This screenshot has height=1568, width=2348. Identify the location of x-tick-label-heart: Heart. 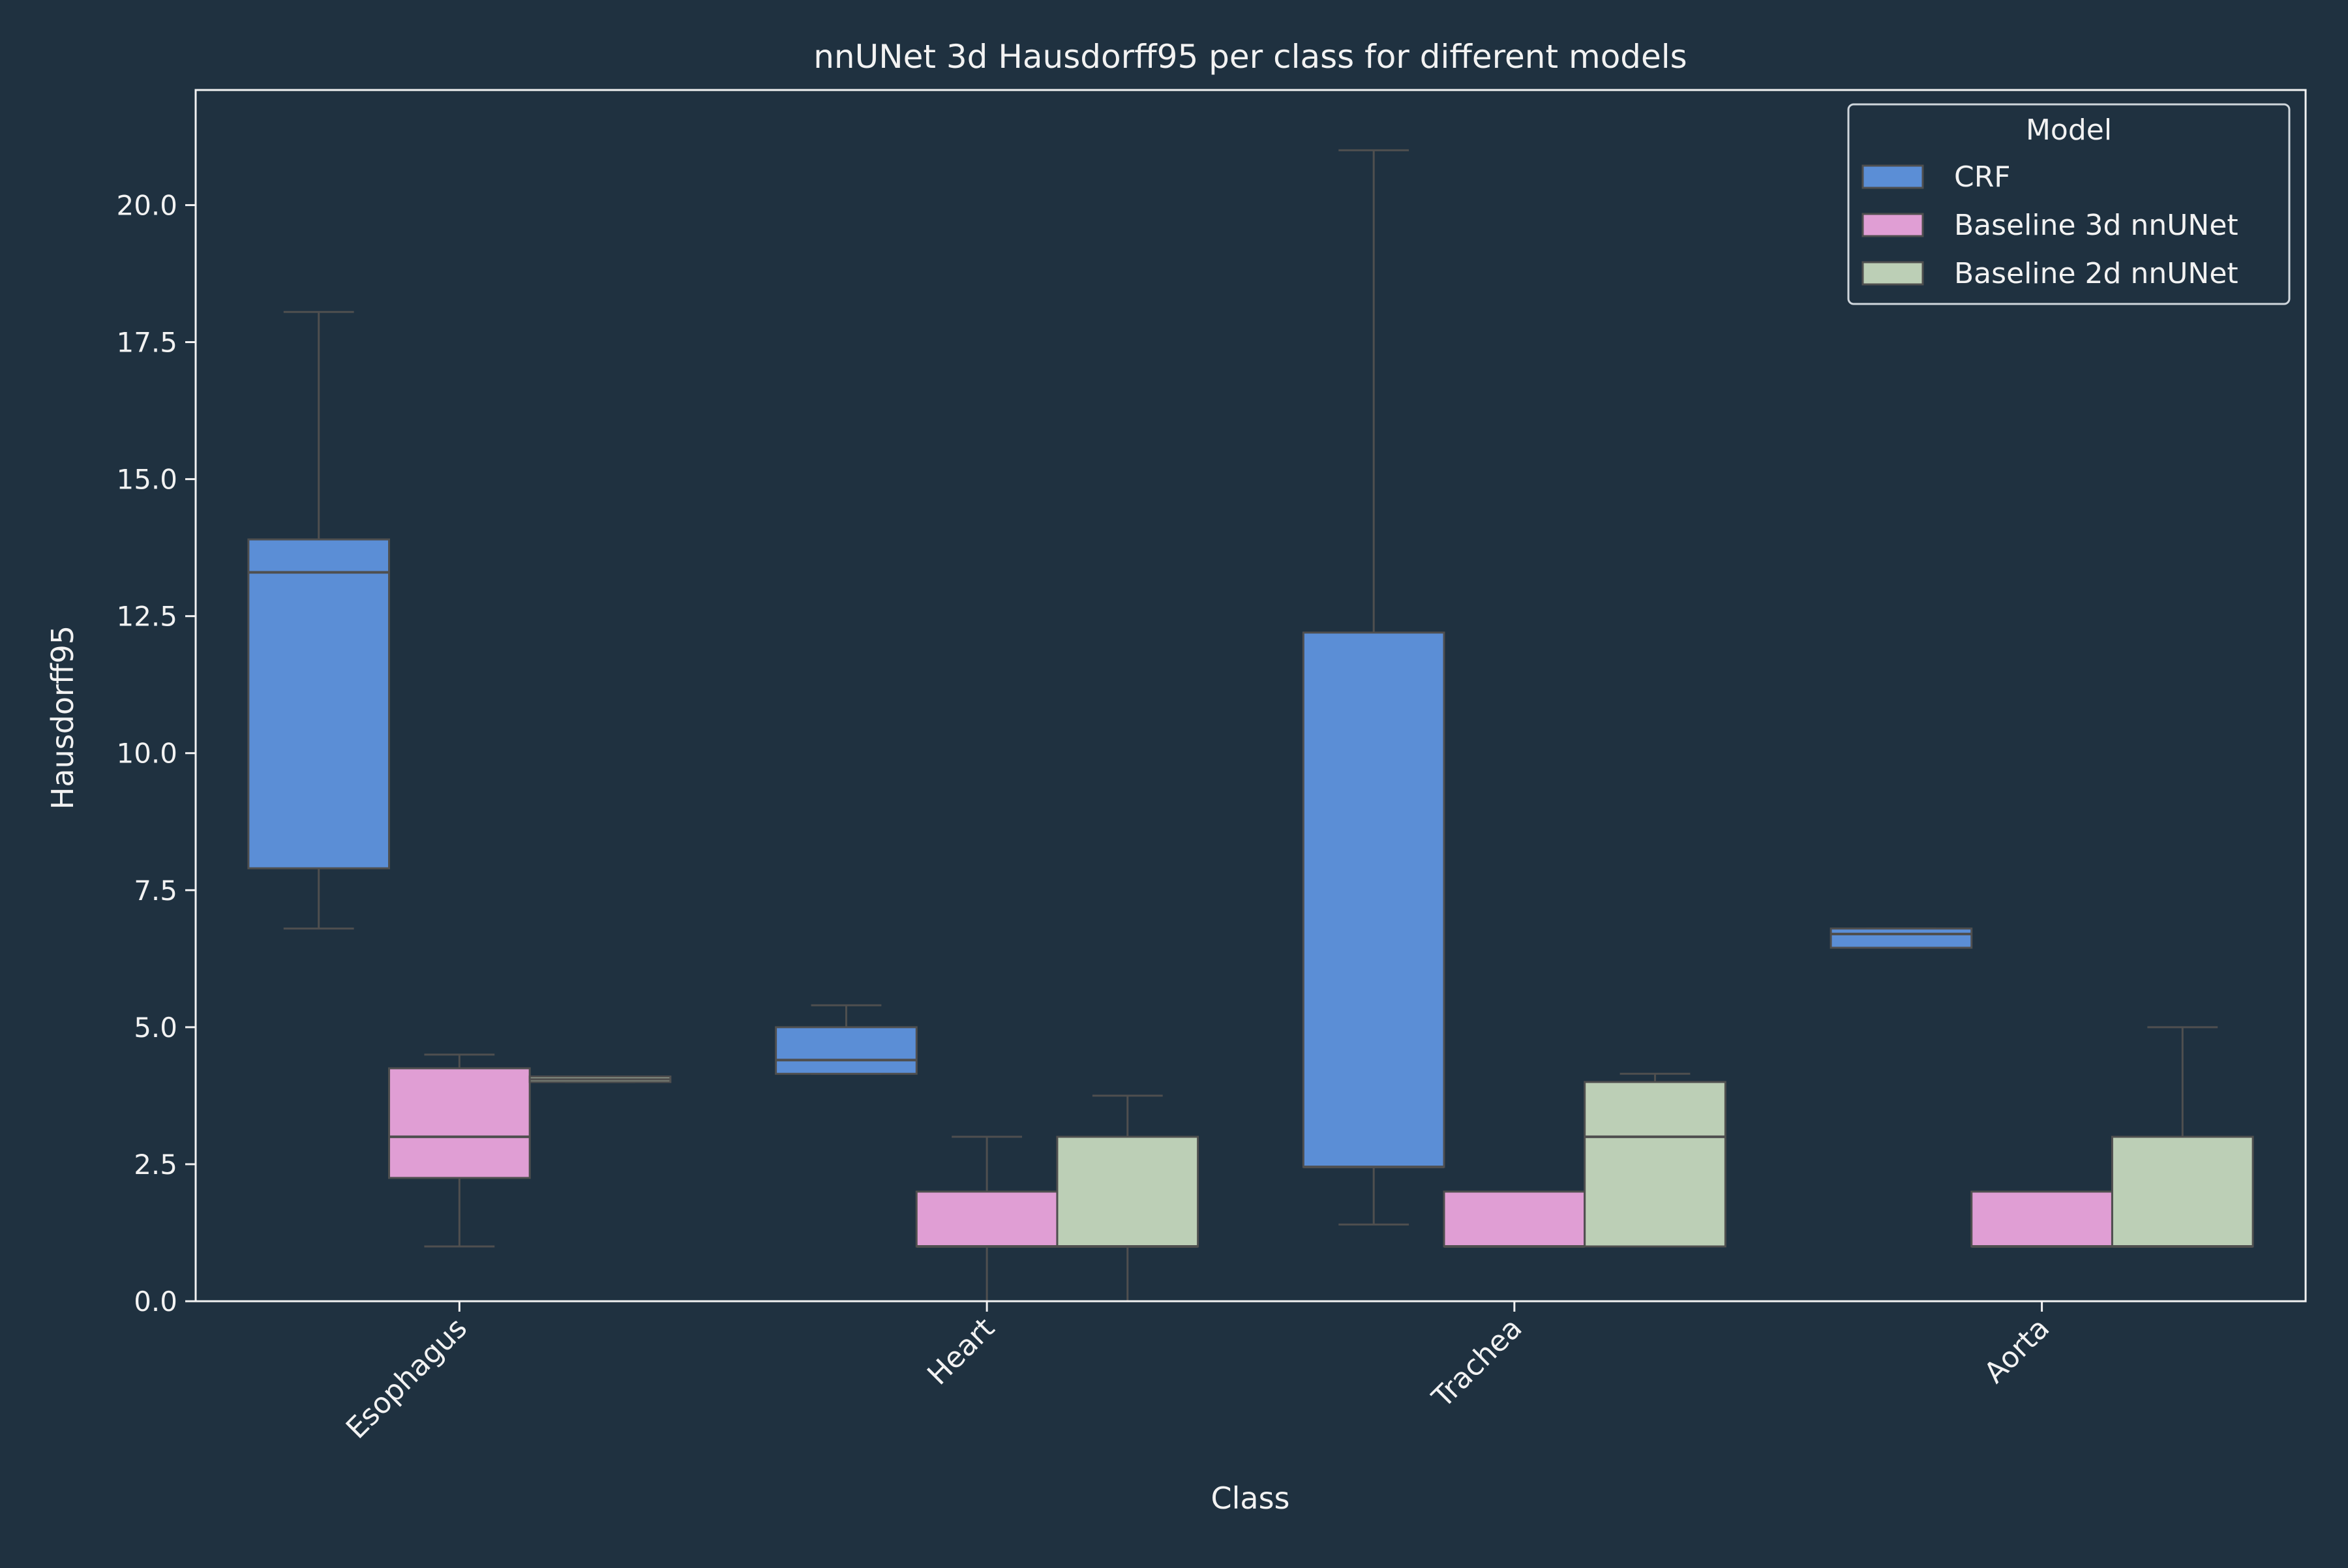
(961, 1352).